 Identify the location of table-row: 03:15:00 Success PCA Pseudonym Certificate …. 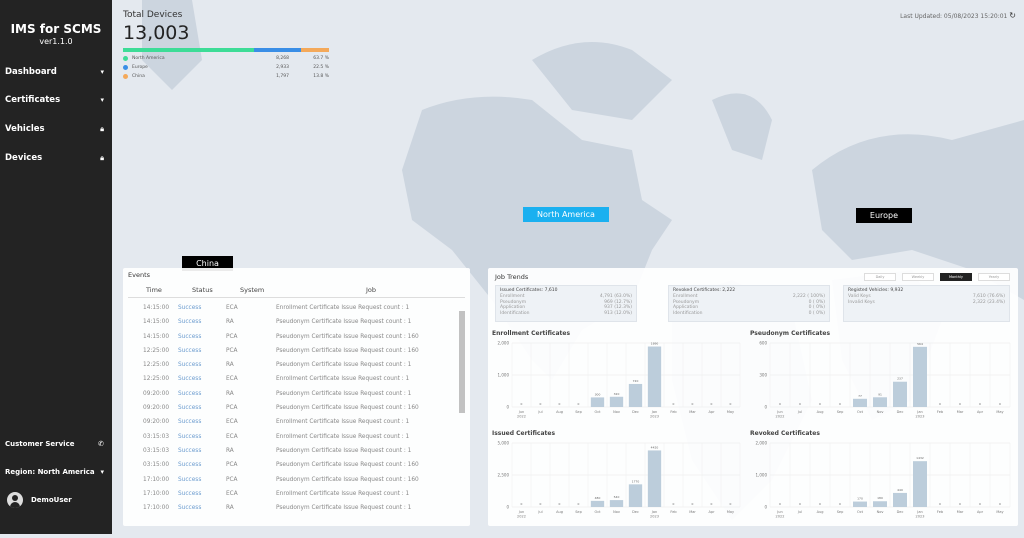
(292, 465).